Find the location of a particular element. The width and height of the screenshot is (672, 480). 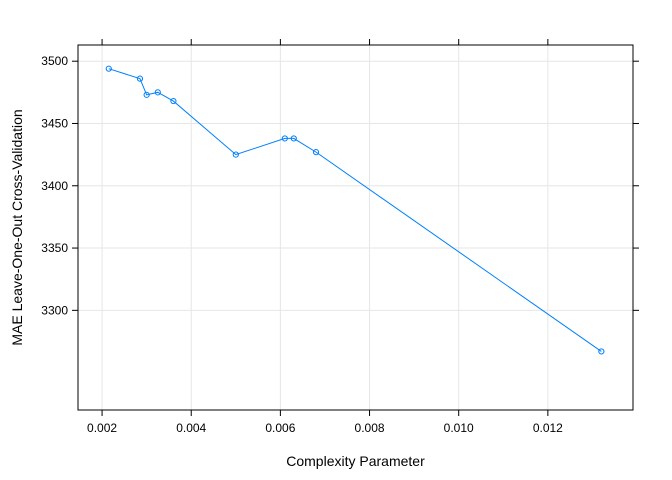

x-tick-label: 0.012 is located at coordinates (548, 428).